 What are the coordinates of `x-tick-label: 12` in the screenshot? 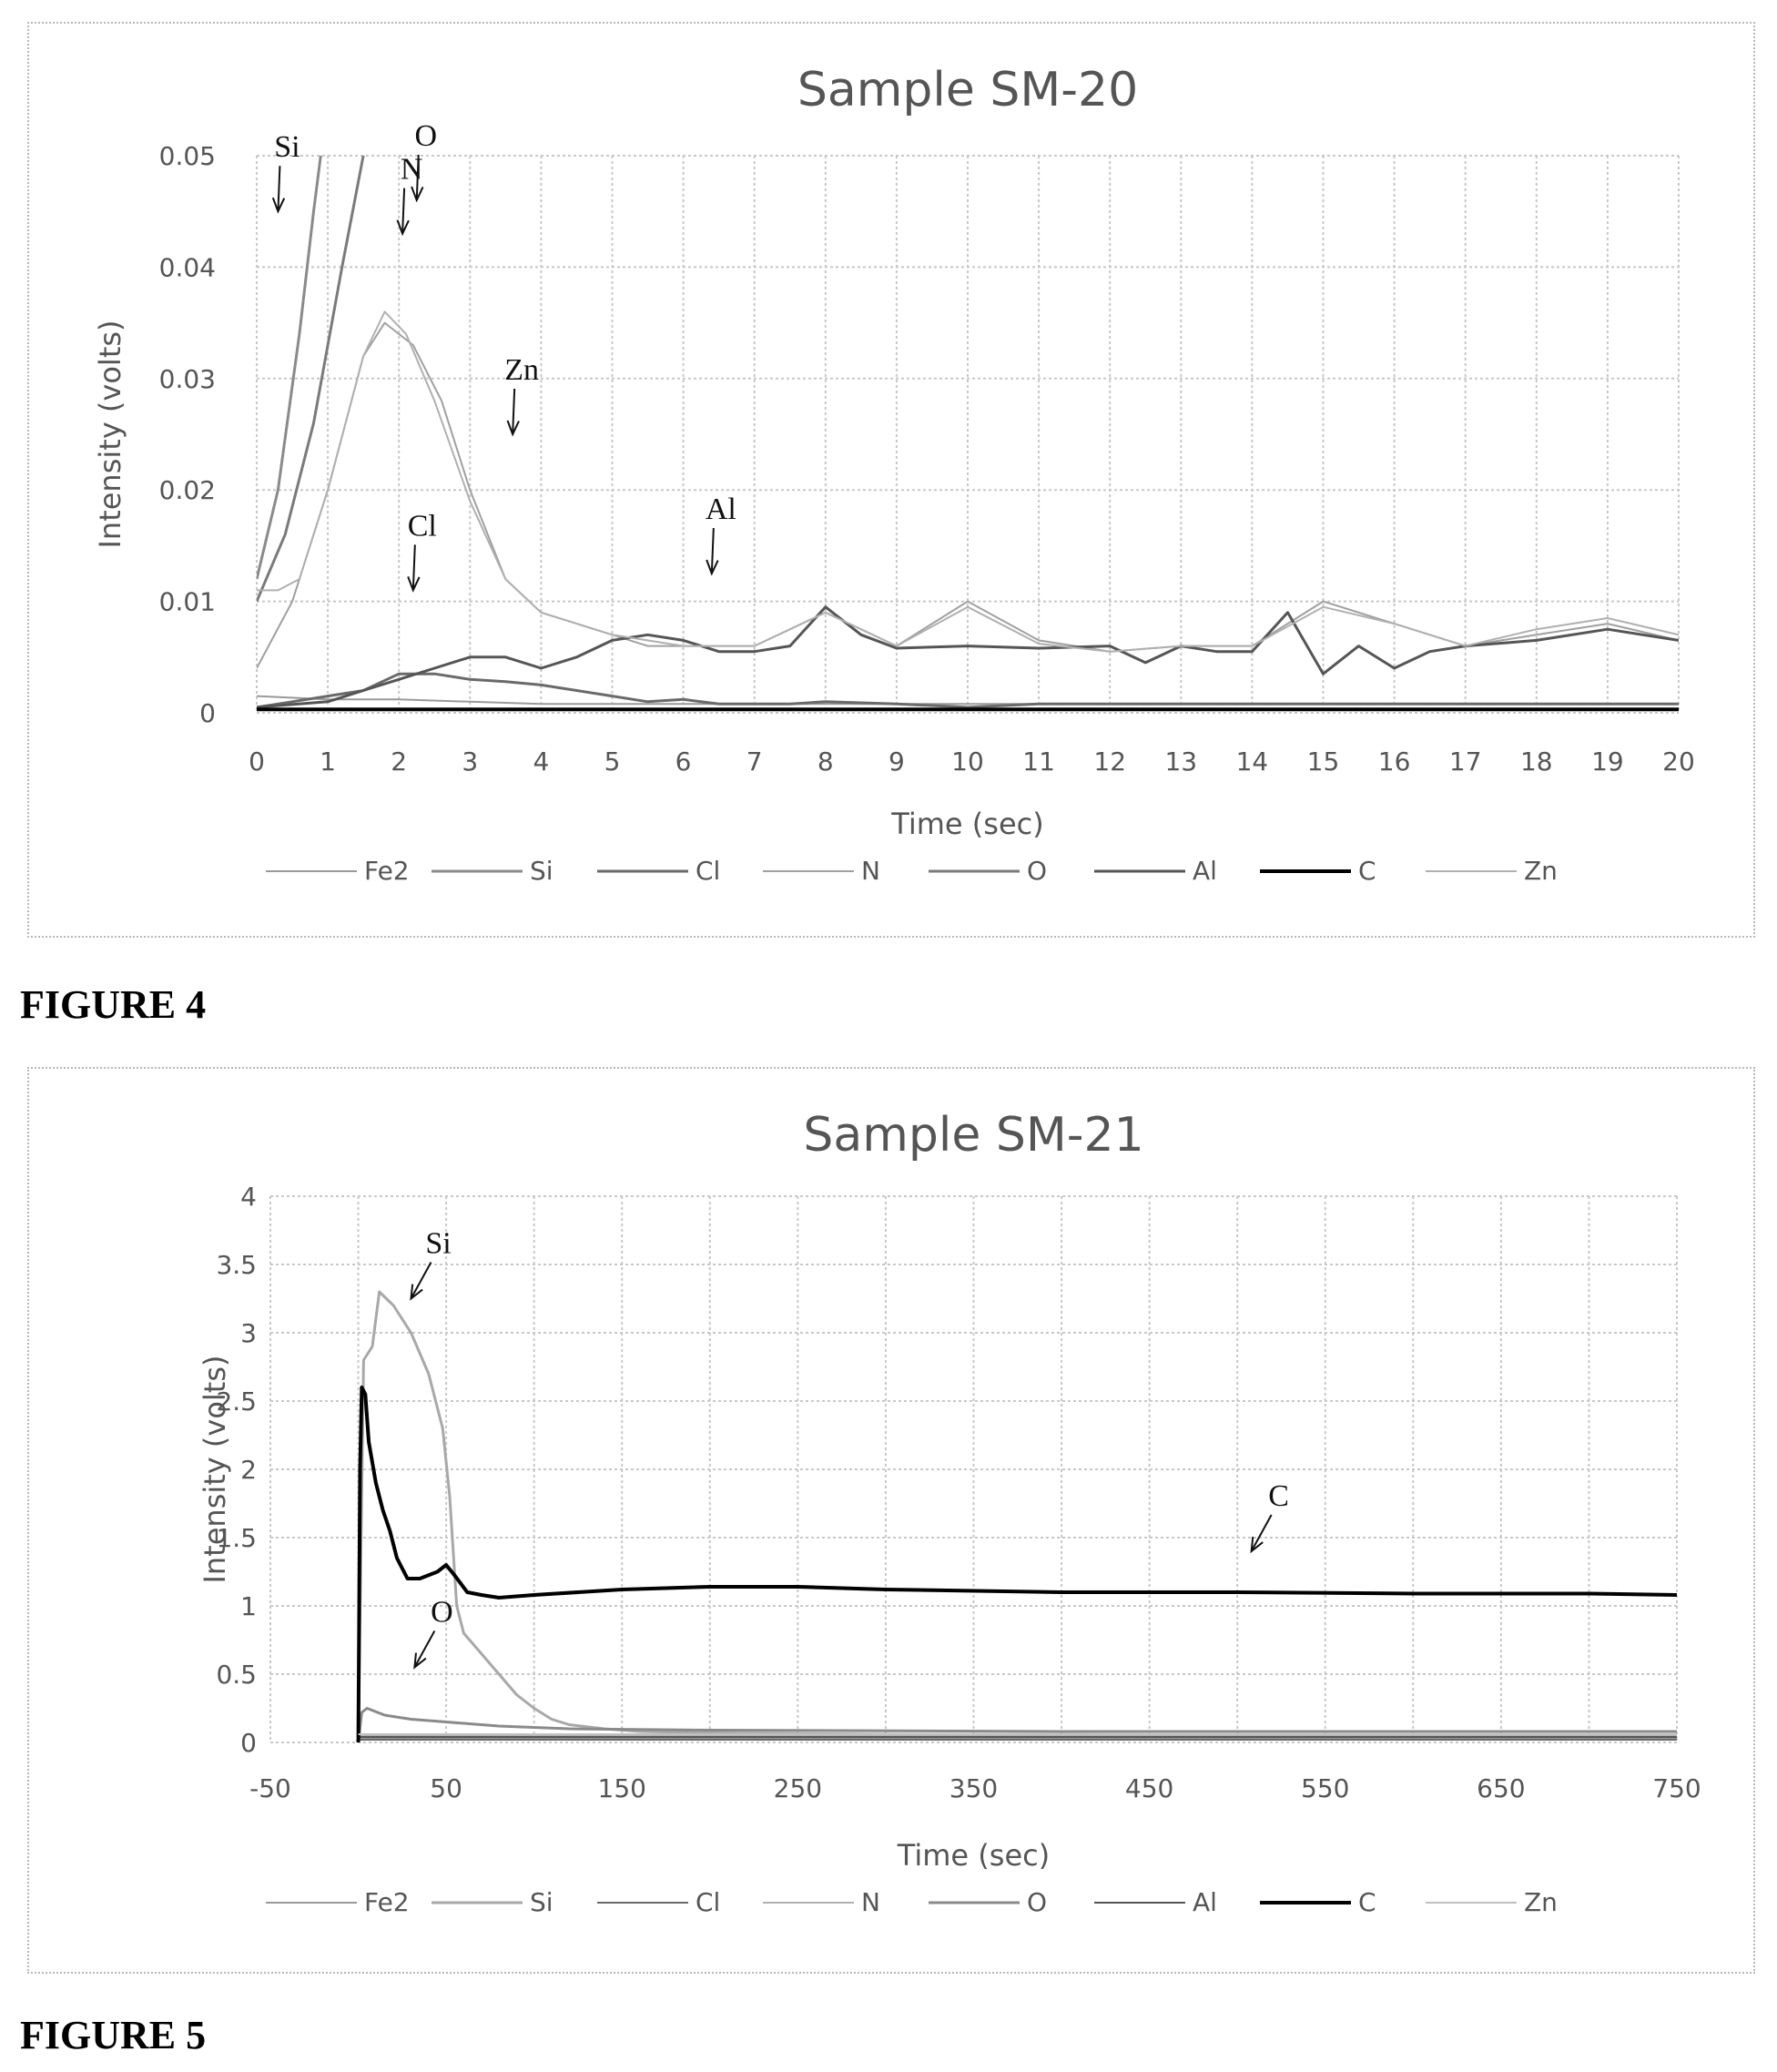 It's located at (1109, 762).